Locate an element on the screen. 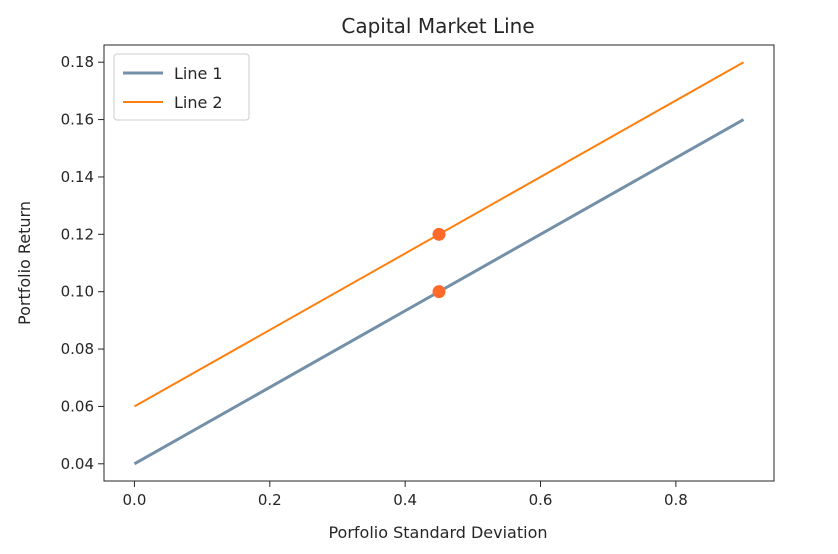 This screenshot has width=838, height=554. x-axis-ticks: 0.0 0.2 0.4 0.6 0.8 is located at coordinates (405, 495).